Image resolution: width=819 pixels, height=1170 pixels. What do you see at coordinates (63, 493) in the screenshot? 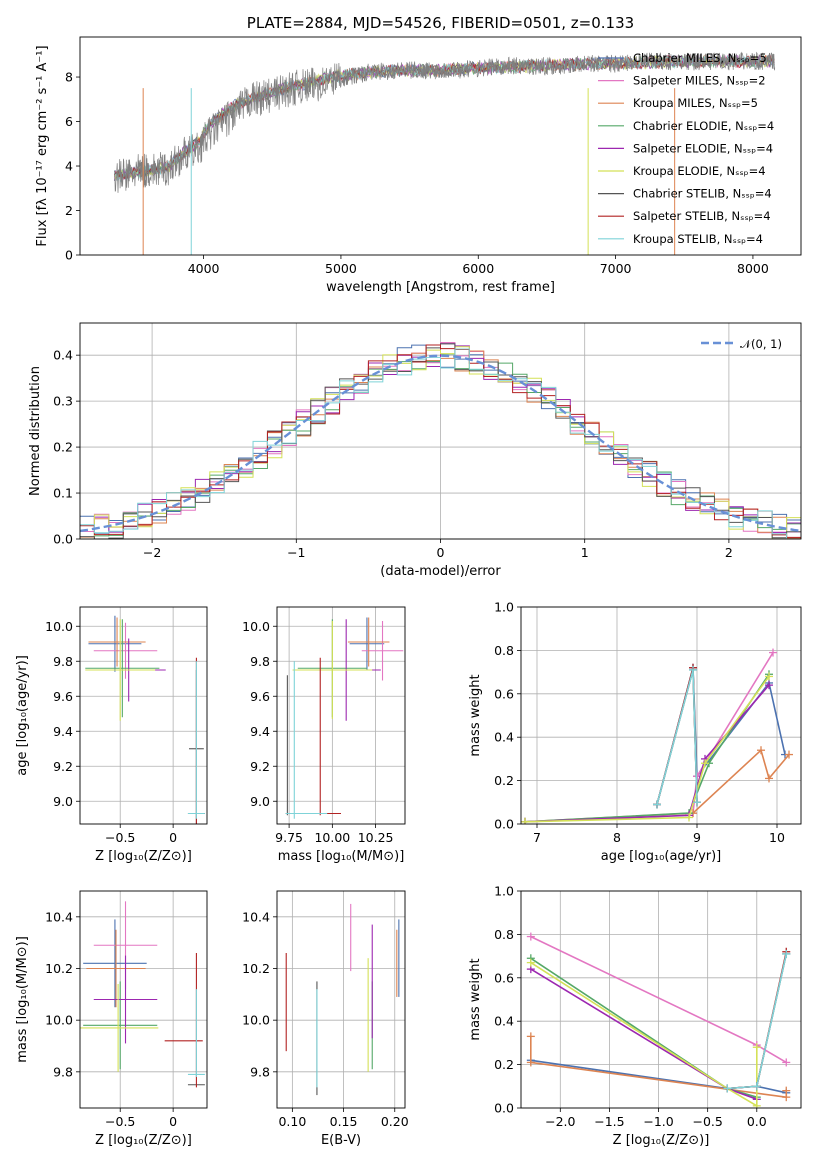
I see `y-tick-label: 0.1` at bounding box center [63, 493].